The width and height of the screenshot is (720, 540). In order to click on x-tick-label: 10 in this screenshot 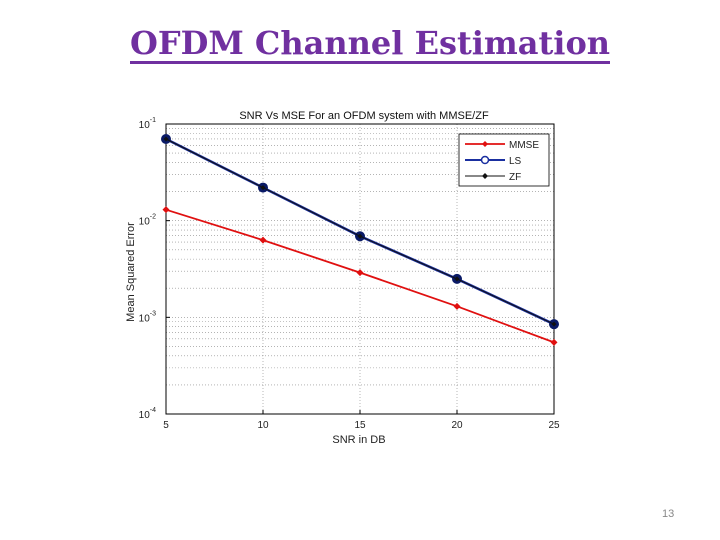, I will do `click(263, 425)`.